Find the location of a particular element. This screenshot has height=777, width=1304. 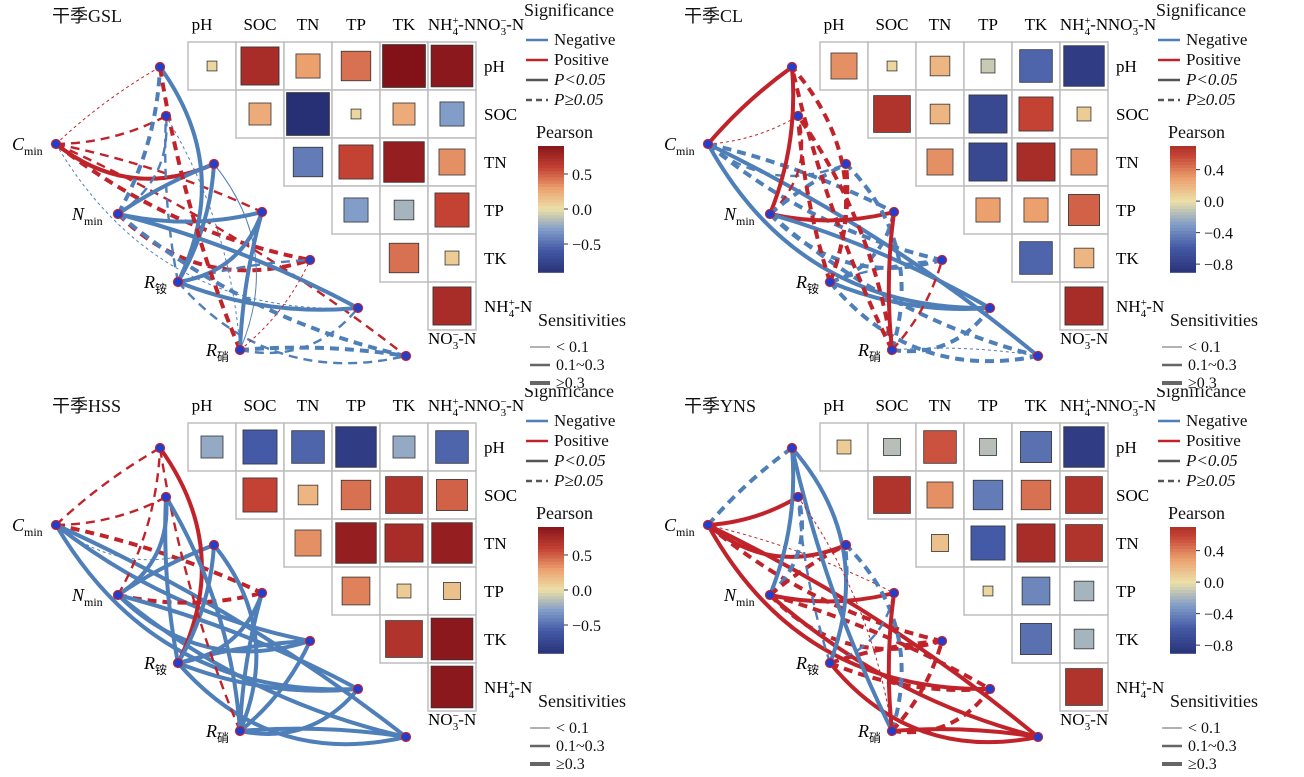

column-label: TP is located at coordinates (356, 24).